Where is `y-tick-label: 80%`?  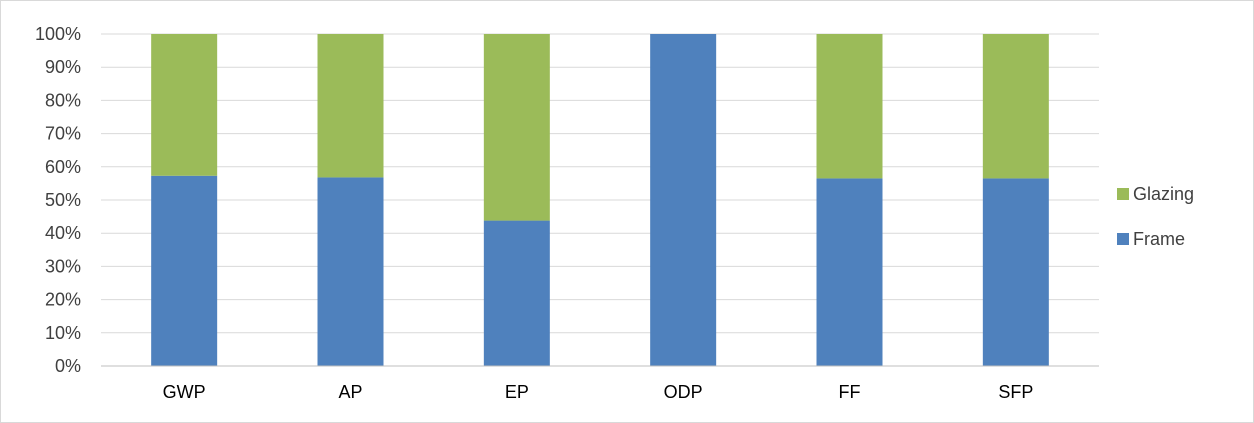
y-tick-label: 80% is located at coordinates (63, 100).